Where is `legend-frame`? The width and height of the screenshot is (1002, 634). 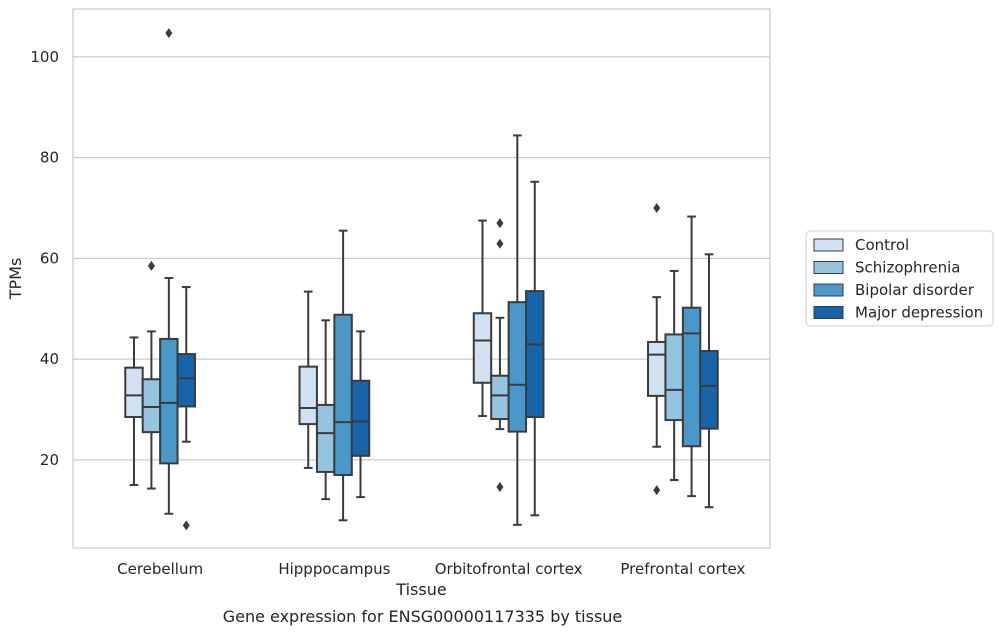
legend-frame is located at coordinates (899, 278).